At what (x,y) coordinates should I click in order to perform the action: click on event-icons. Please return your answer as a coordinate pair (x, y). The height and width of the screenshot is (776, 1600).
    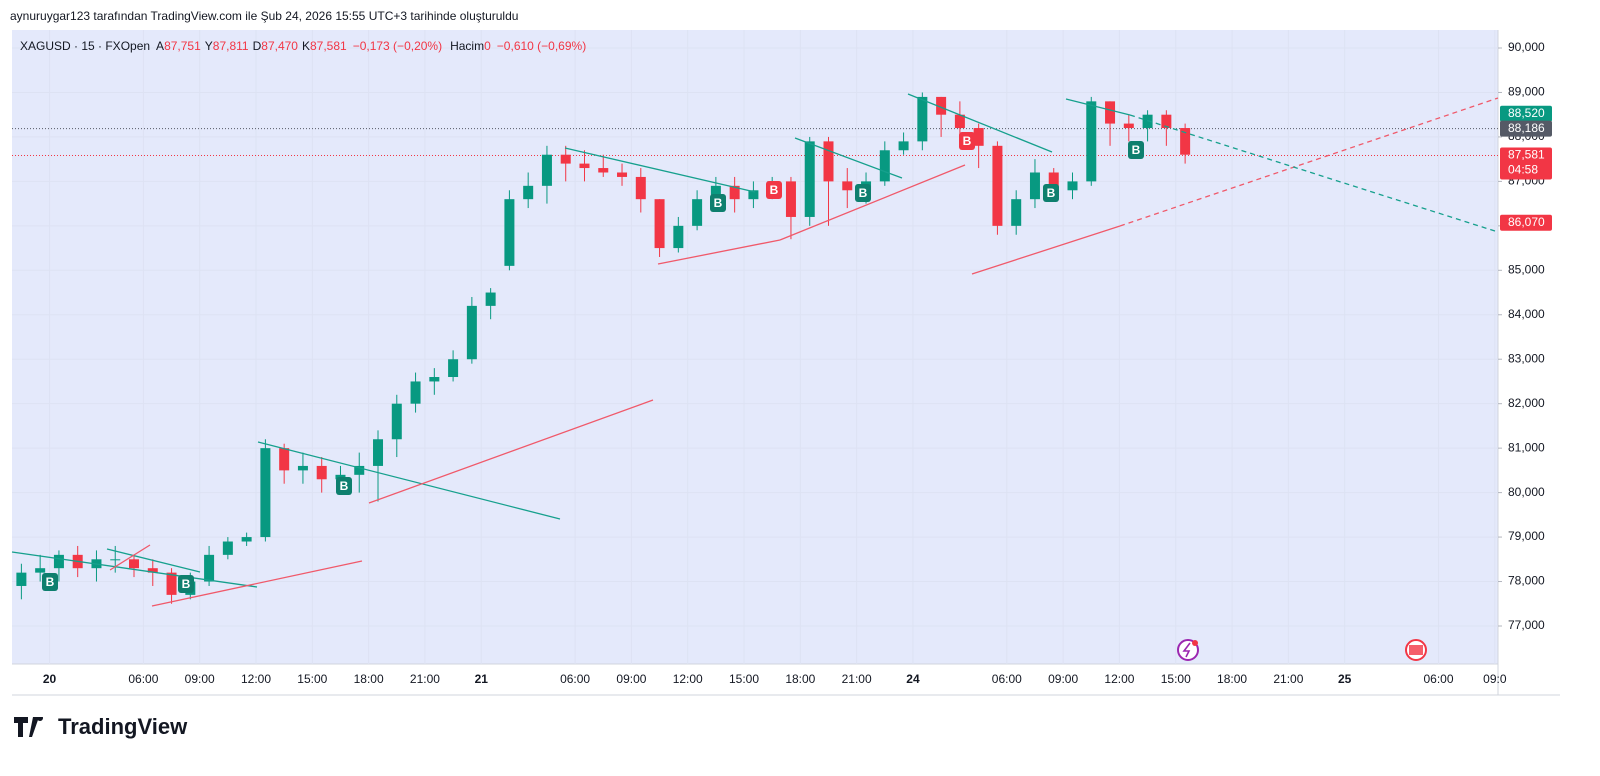
    Looking at the image, I should click on (1302, 650).